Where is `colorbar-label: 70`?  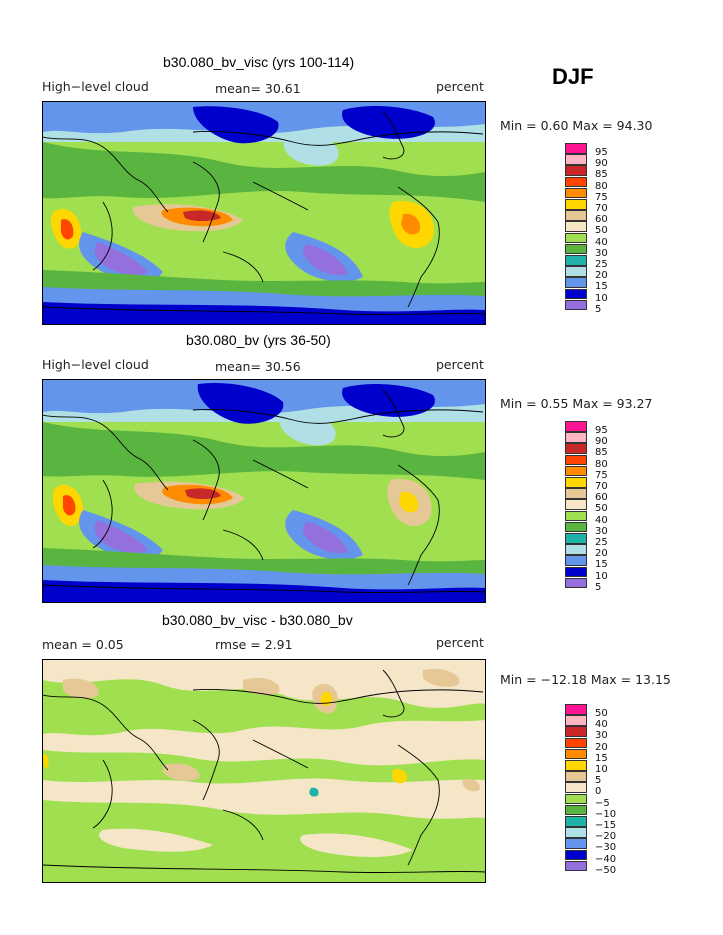 colorbar-label: 70 is located at coordinates (601, 208).